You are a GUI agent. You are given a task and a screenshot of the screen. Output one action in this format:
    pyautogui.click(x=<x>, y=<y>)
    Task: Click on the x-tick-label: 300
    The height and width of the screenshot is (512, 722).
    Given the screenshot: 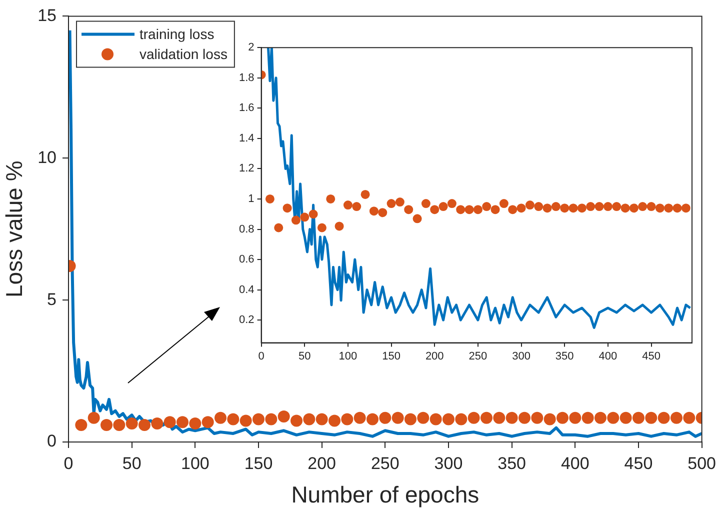 What is the action you would take?
    pyautogui.click(x=521, y=356)
    